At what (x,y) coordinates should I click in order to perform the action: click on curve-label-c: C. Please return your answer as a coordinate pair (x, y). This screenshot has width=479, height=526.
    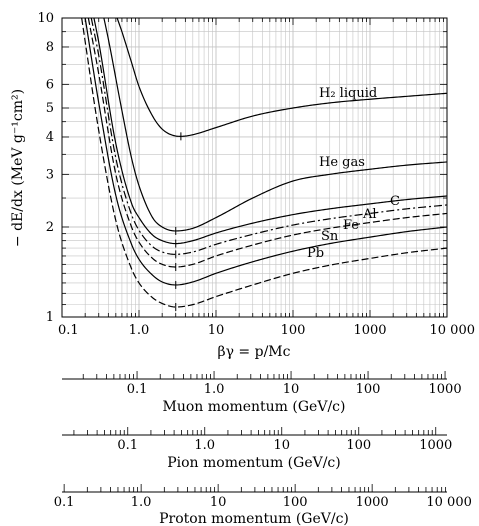
    Looking at the image, I should click on (395, 201).